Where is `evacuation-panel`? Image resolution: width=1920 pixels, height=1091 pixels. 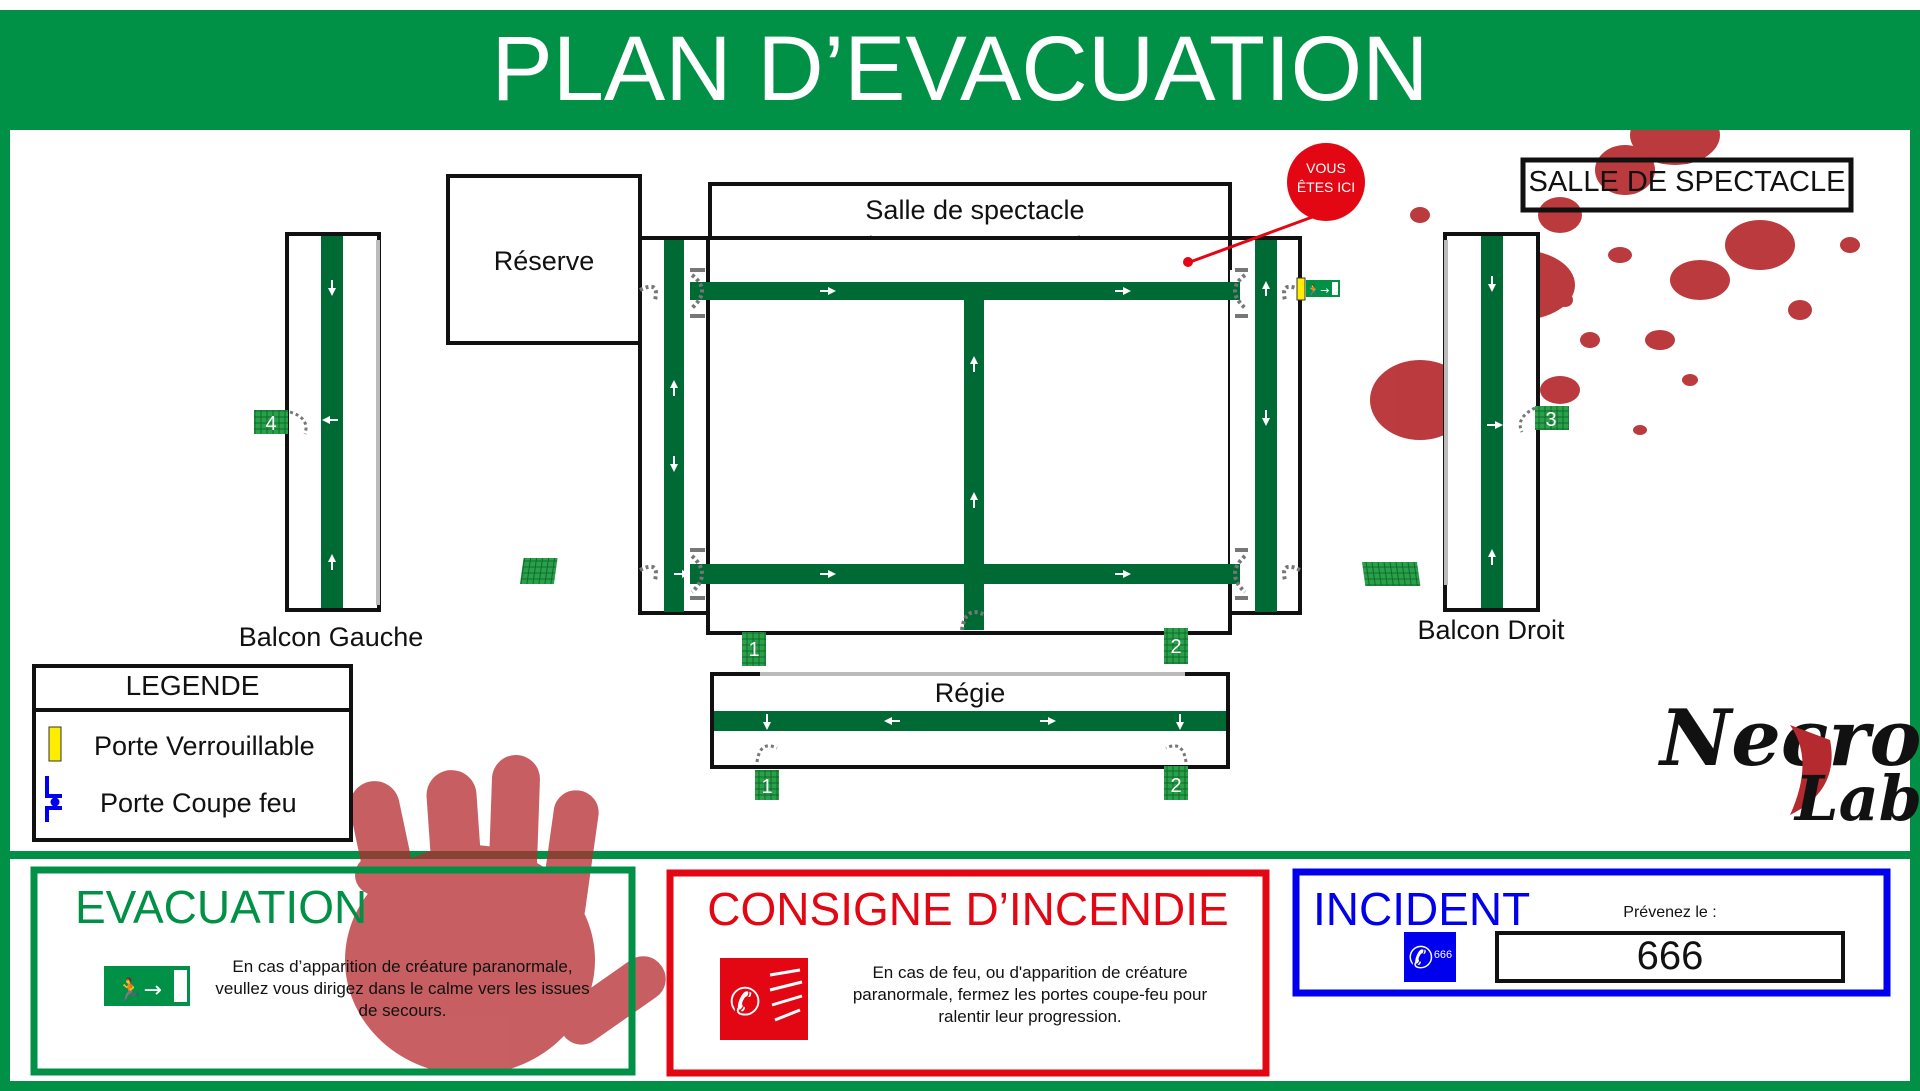 evacuation-panel is located at coordinates (333, 971).